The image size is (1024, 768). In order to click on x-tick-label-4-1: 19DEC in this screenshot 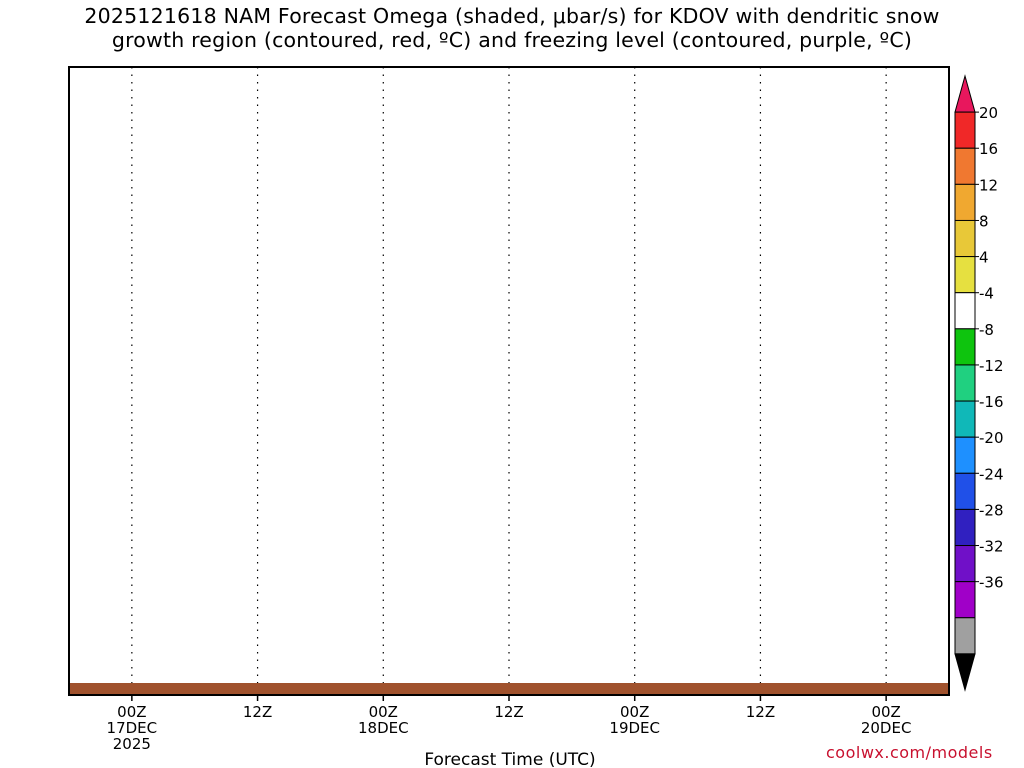, I will do `click(634, 728)`.